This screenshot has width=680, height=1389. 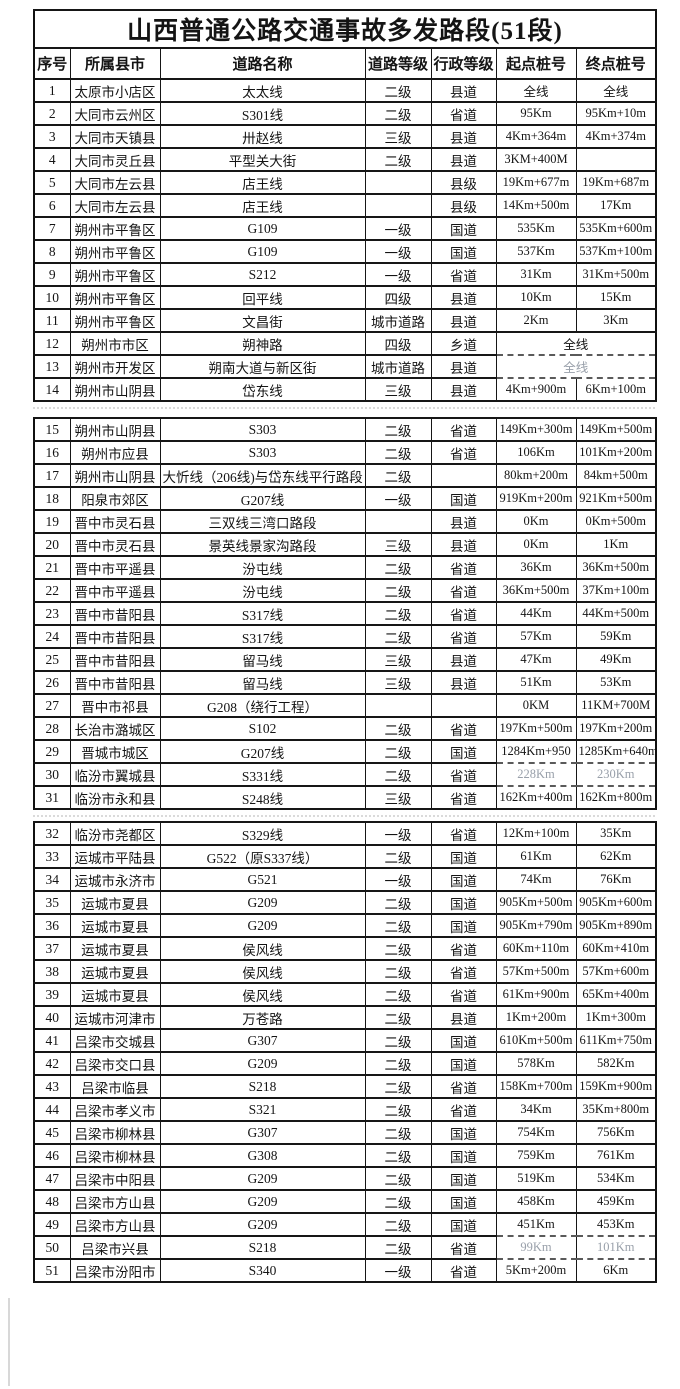 I want to click on cell-end-stake: 537Km+100m, so click(x=616, y=251).